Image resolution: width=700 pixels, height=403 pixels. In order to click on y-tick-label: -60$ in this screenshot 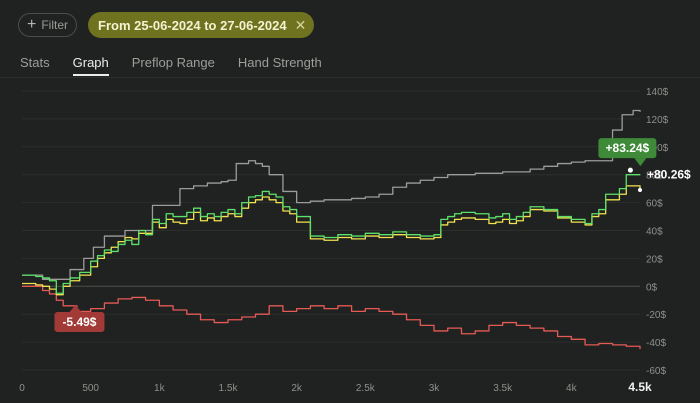, I will do `click(656, 371)`.